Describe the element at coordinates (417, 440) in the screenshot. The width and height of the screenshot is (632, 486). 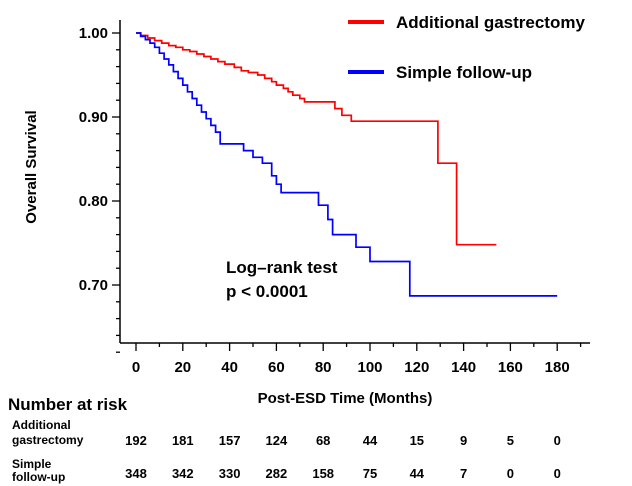
I see `risk-value: 15` at that location.